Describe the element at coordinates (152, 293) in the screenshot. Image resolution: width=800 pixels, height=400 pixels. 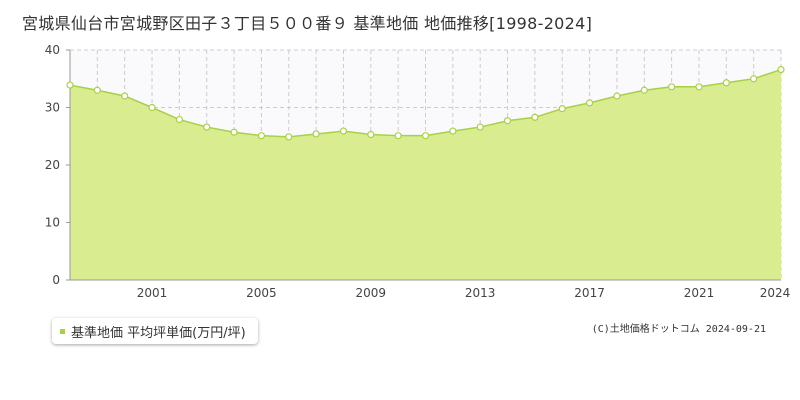
I see `x-tick-label: 2001` at that location.